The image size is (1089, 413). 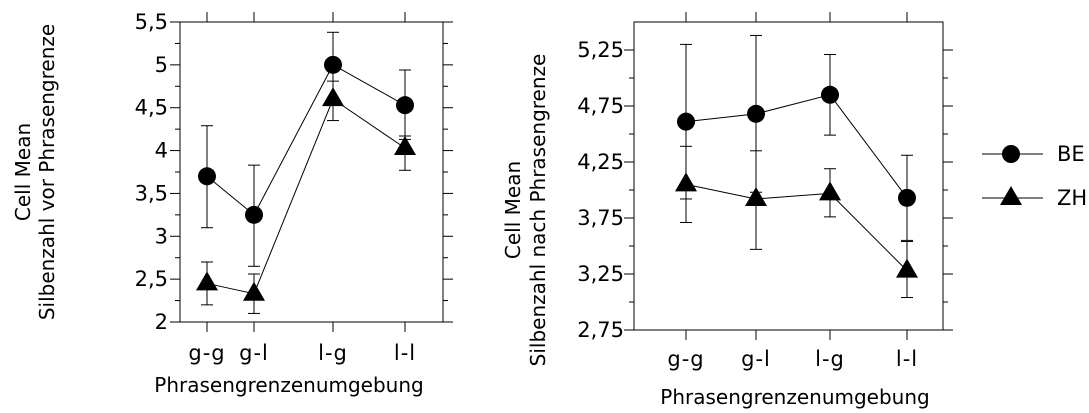 What do you see at coordinates (600, 330) in the screenshot?
I see `right-ytick-label: 2,75` at bounding box center [600, 330].